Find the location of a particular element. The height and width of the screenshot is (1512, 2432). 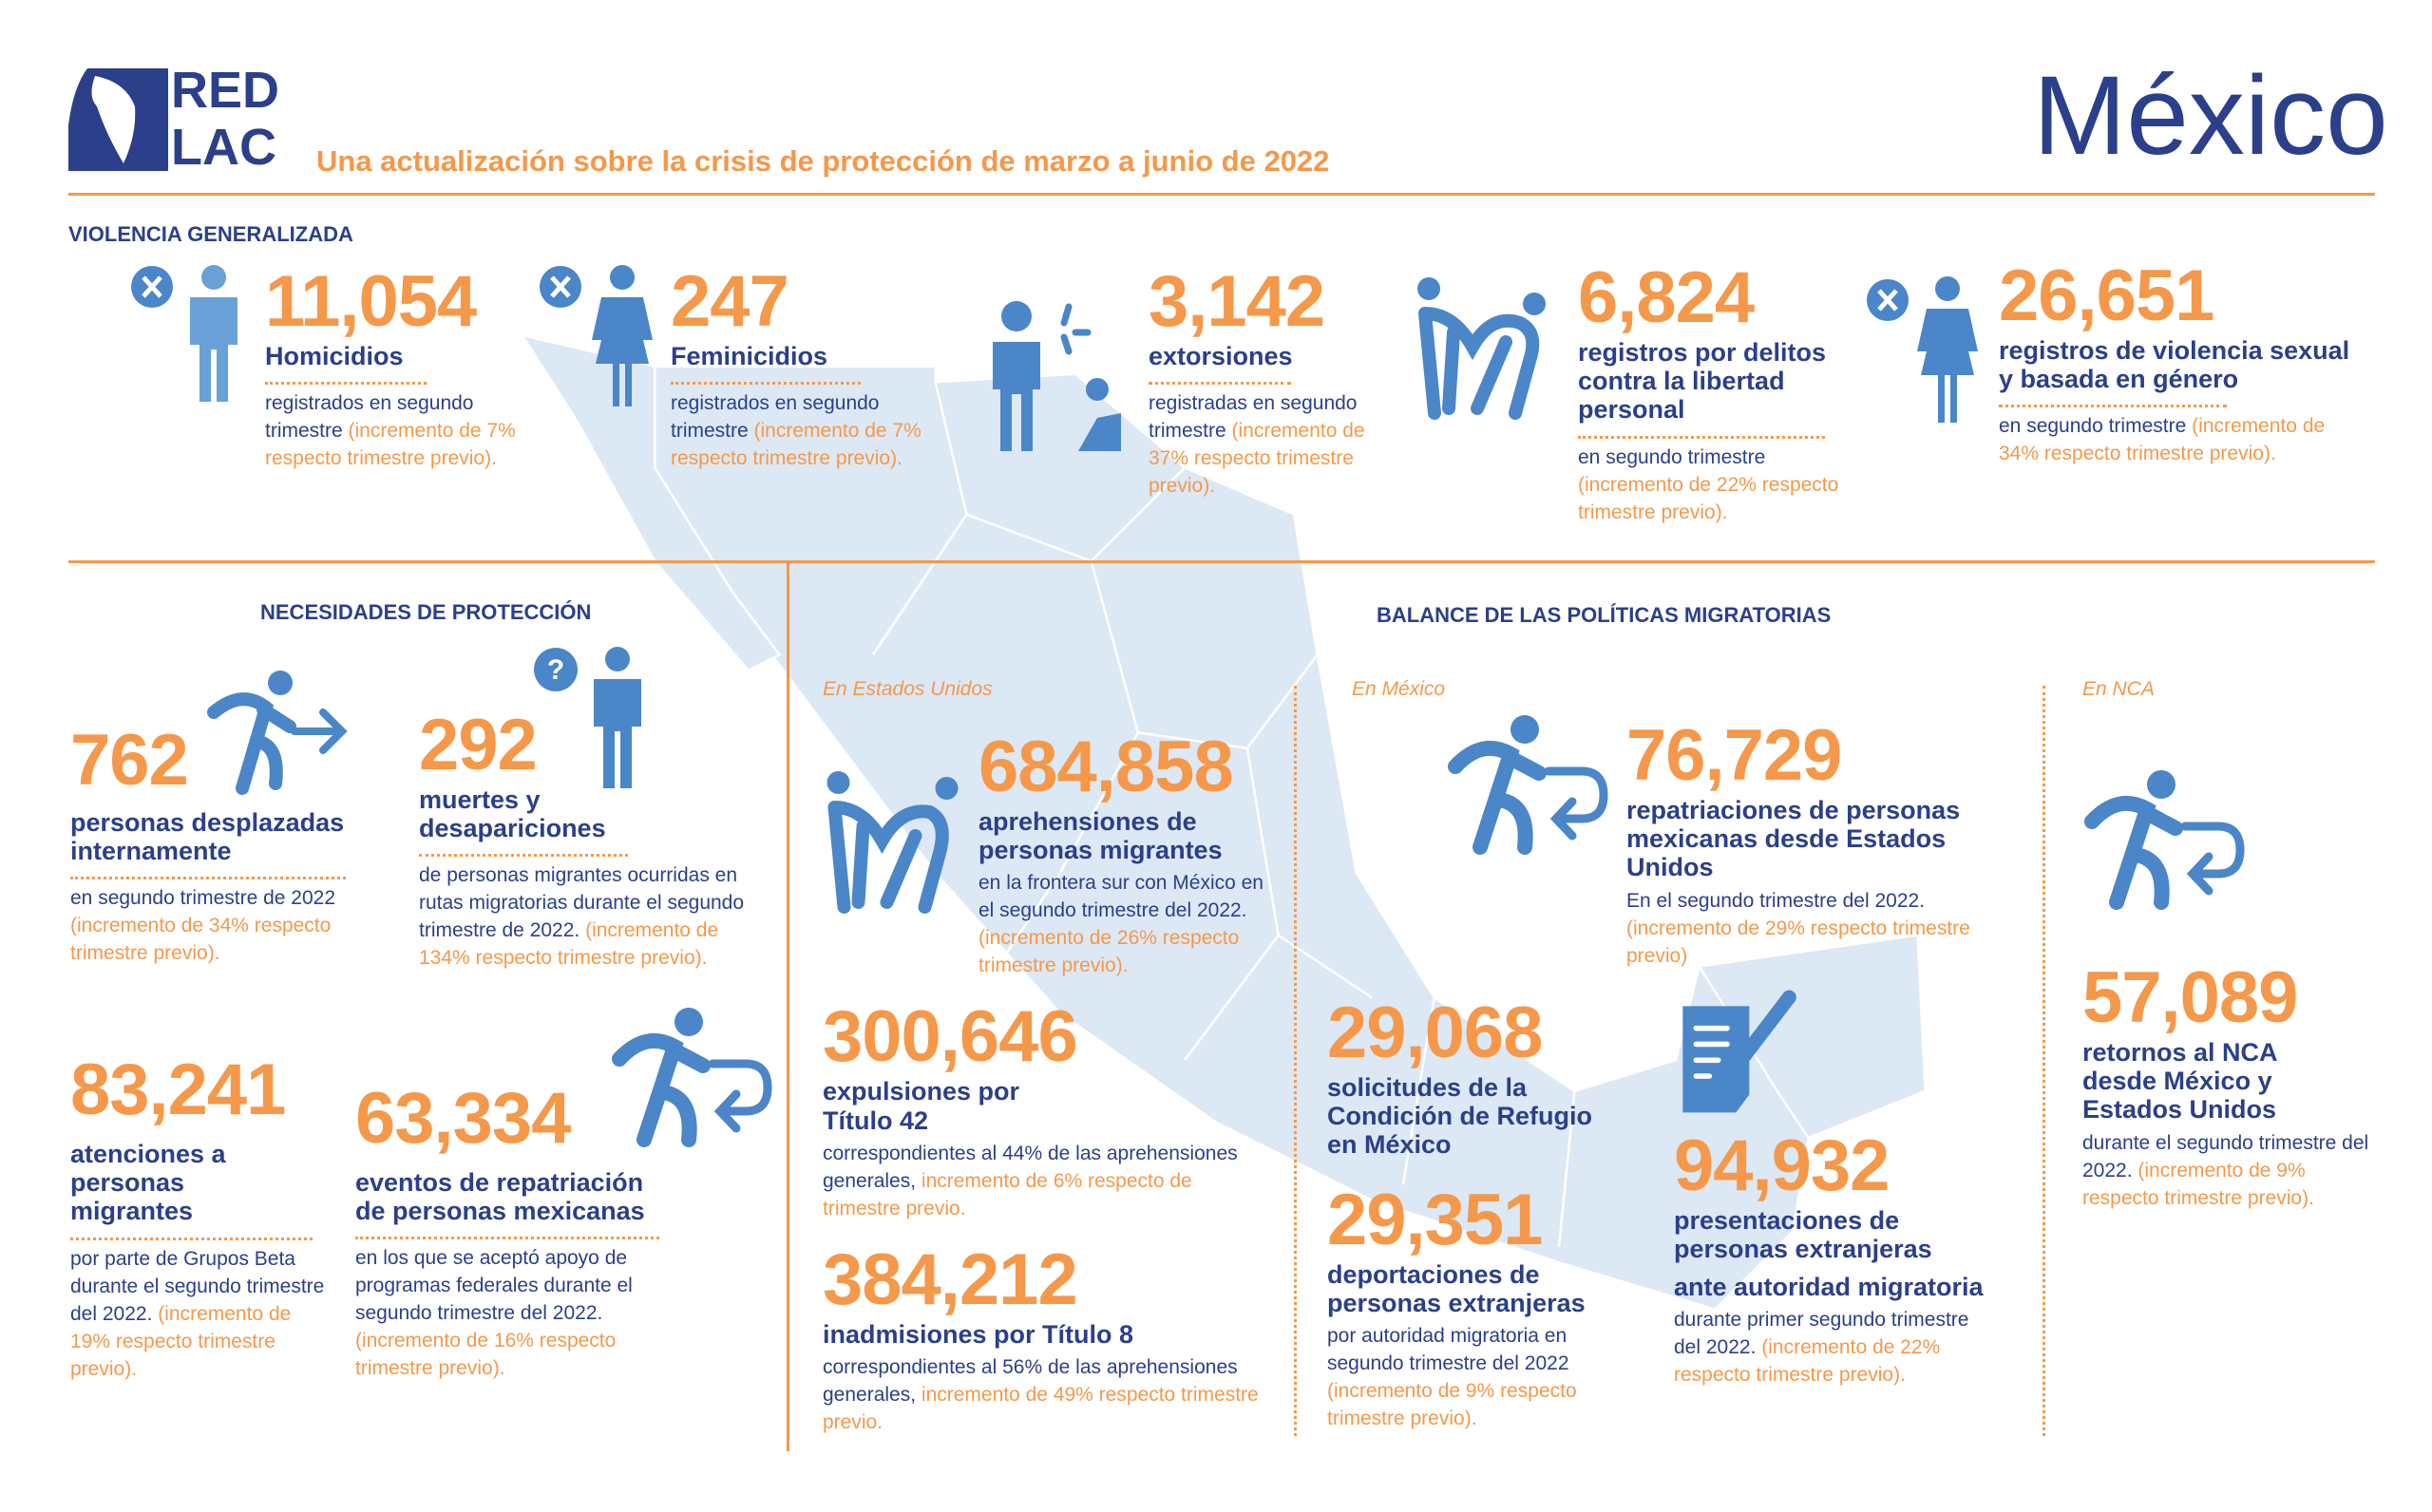

section-title-necesidades: NECESIDADES DE PROTECCIÓN is located at coordinates (426, 612).